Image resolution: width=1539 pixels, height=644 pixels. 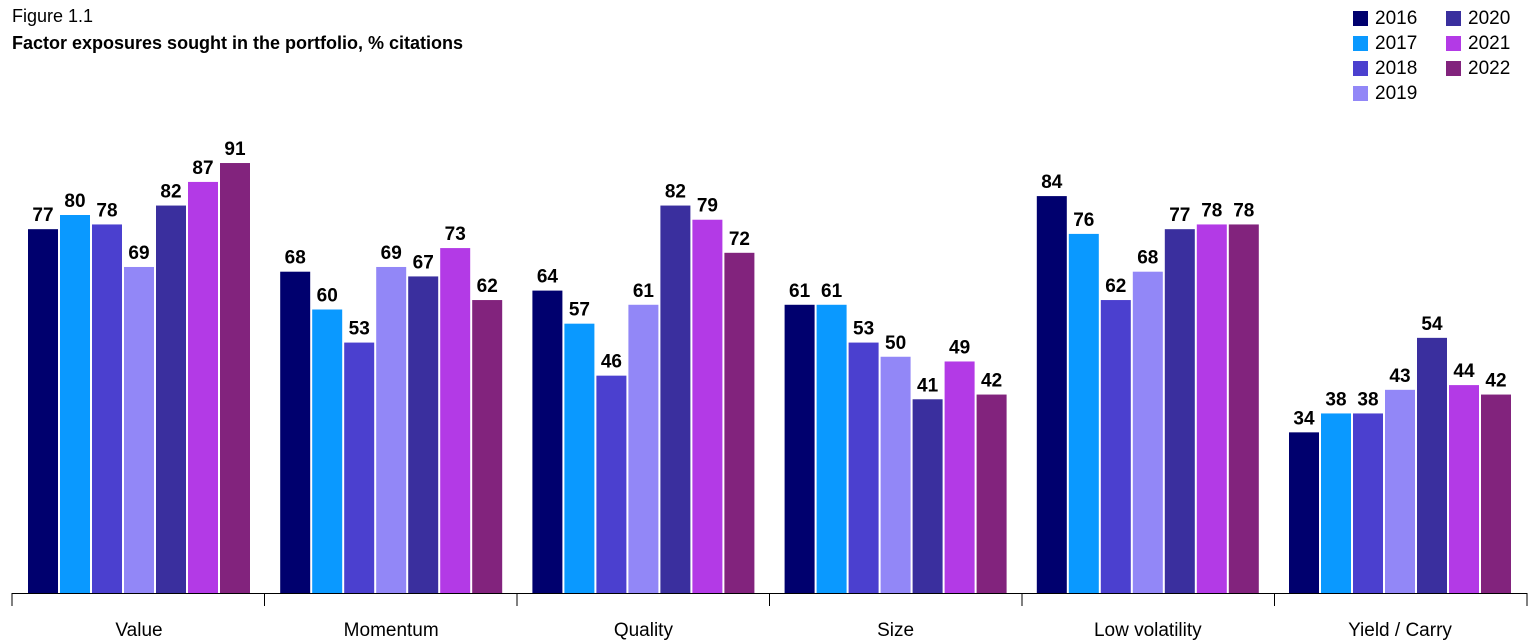 What do you see at coordinates (487, 286) in the screenshot?
I see `data-label-momentum-2022: 62` at bounding box center [487, 286].